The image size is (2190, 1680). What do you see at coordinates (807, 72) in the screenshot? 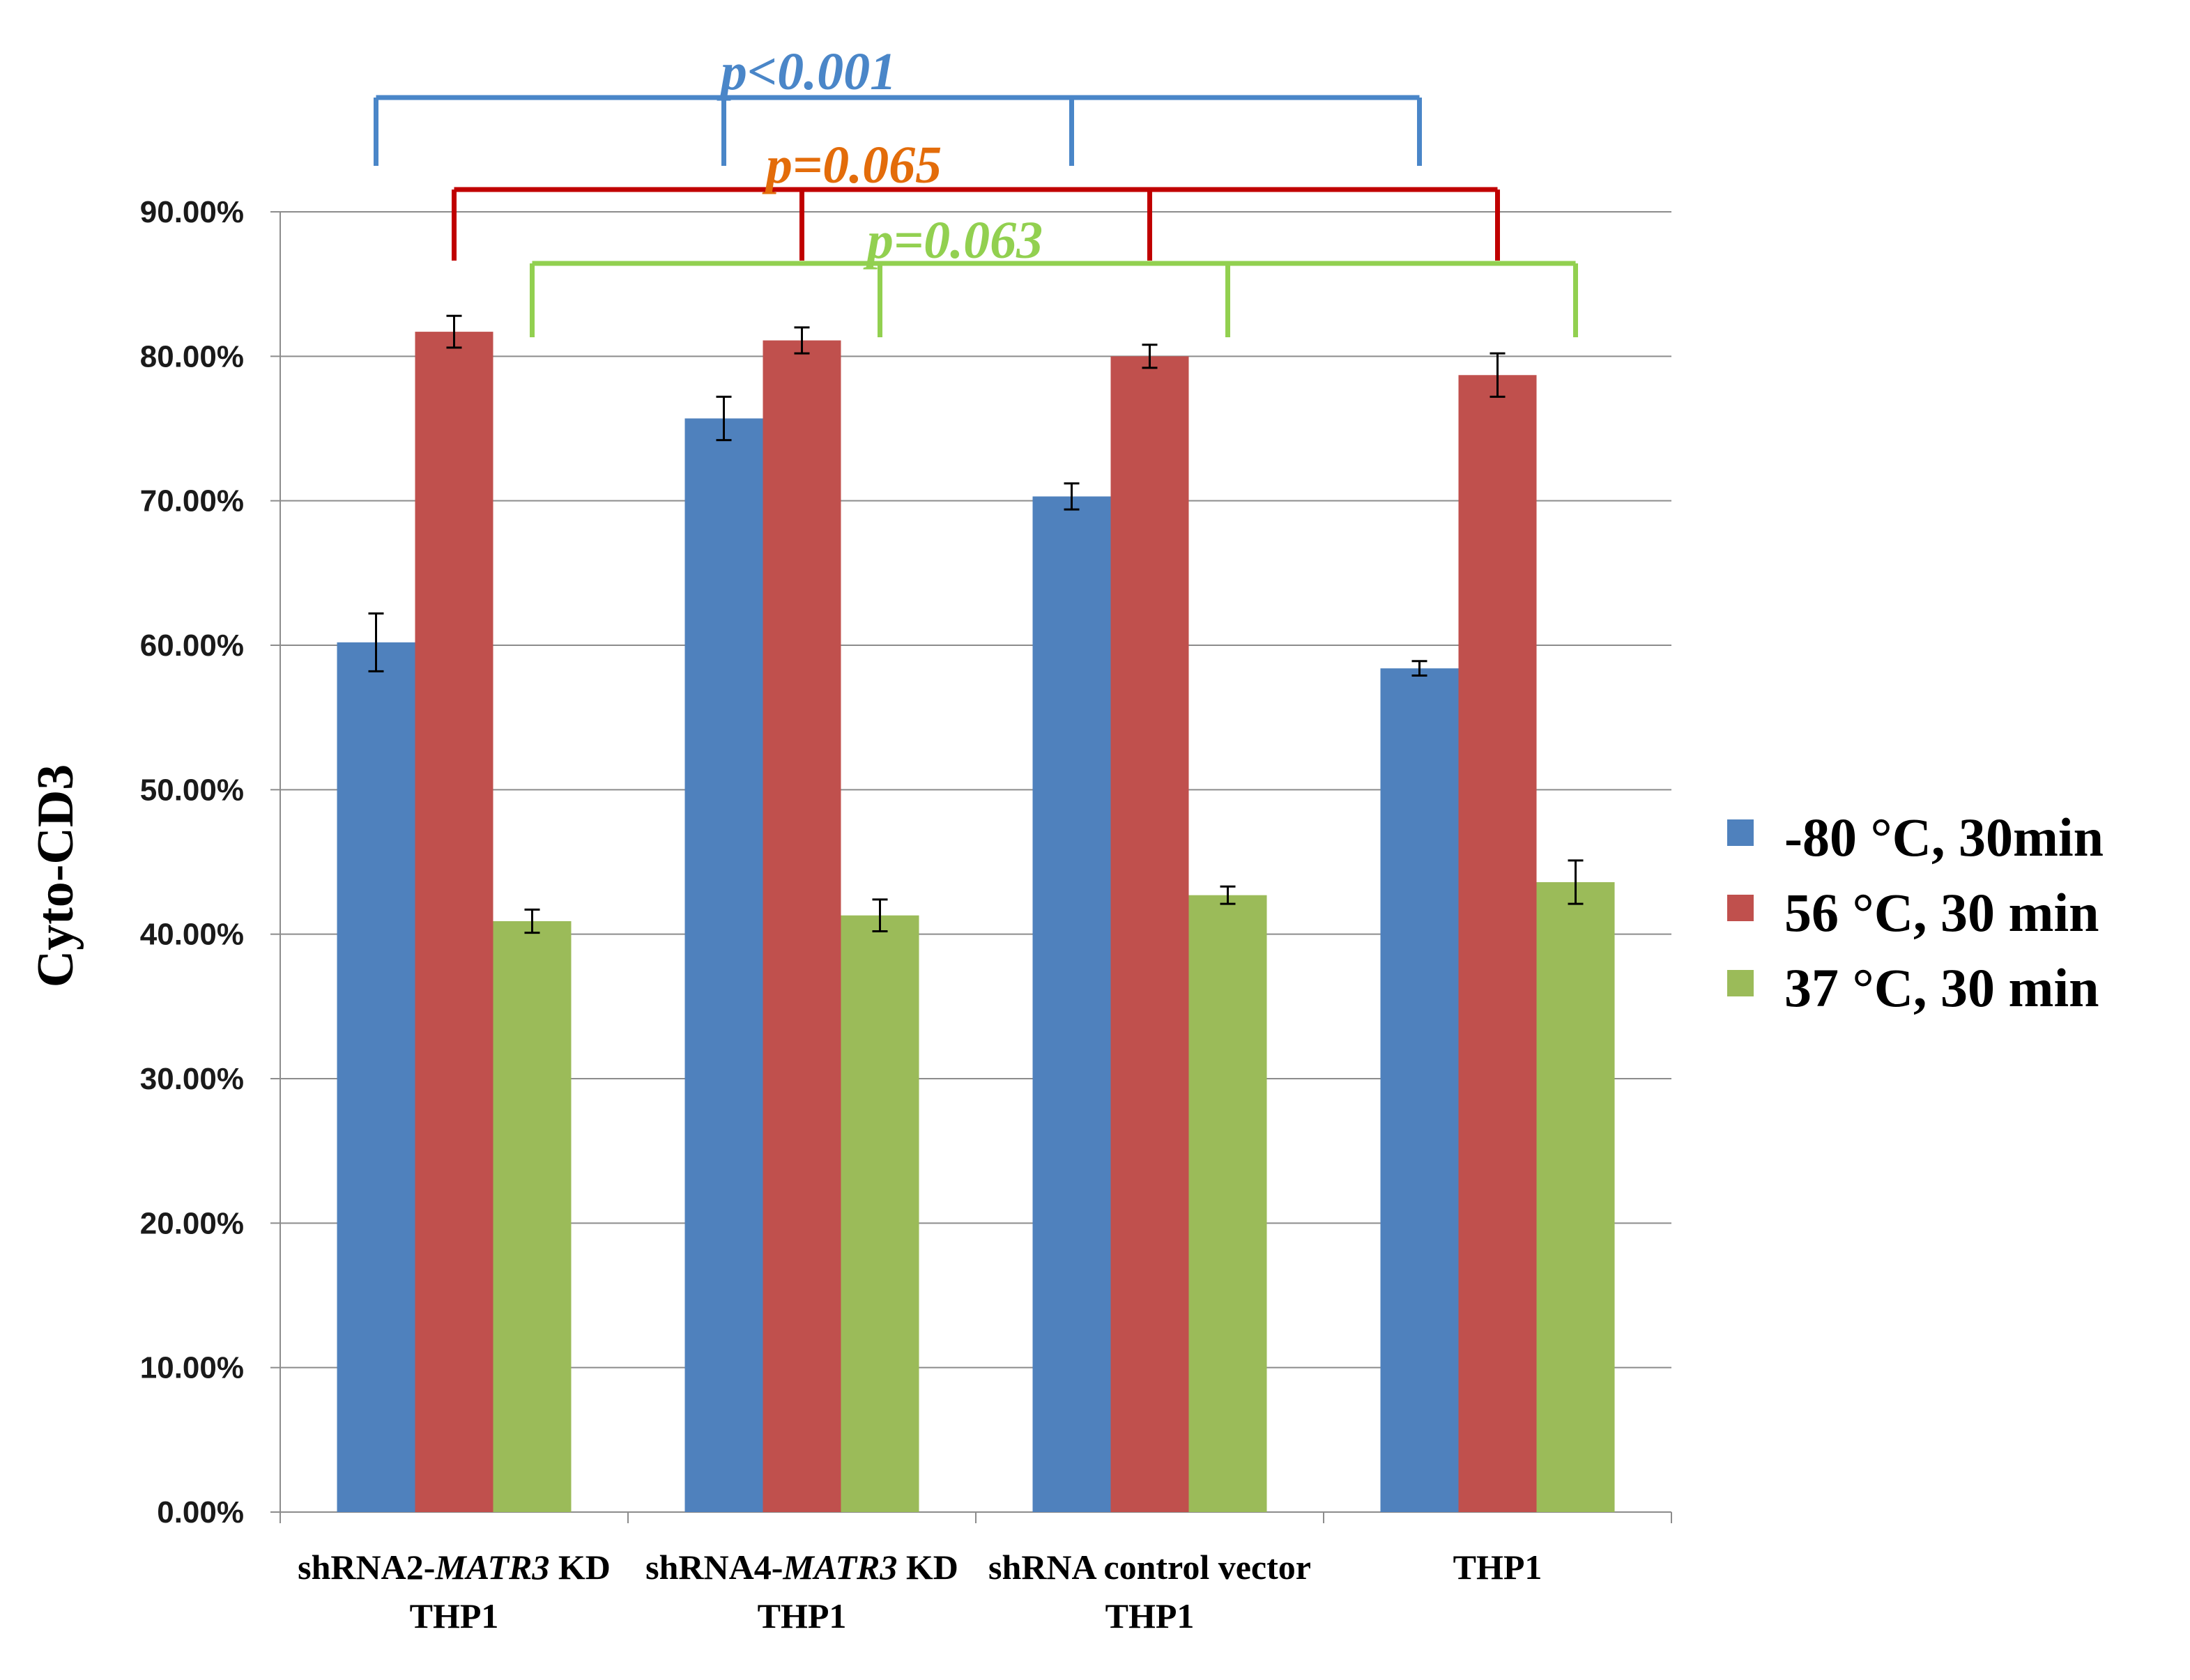
I see `p-value-annotation: p<0.001` at bounding box center [807, 72].